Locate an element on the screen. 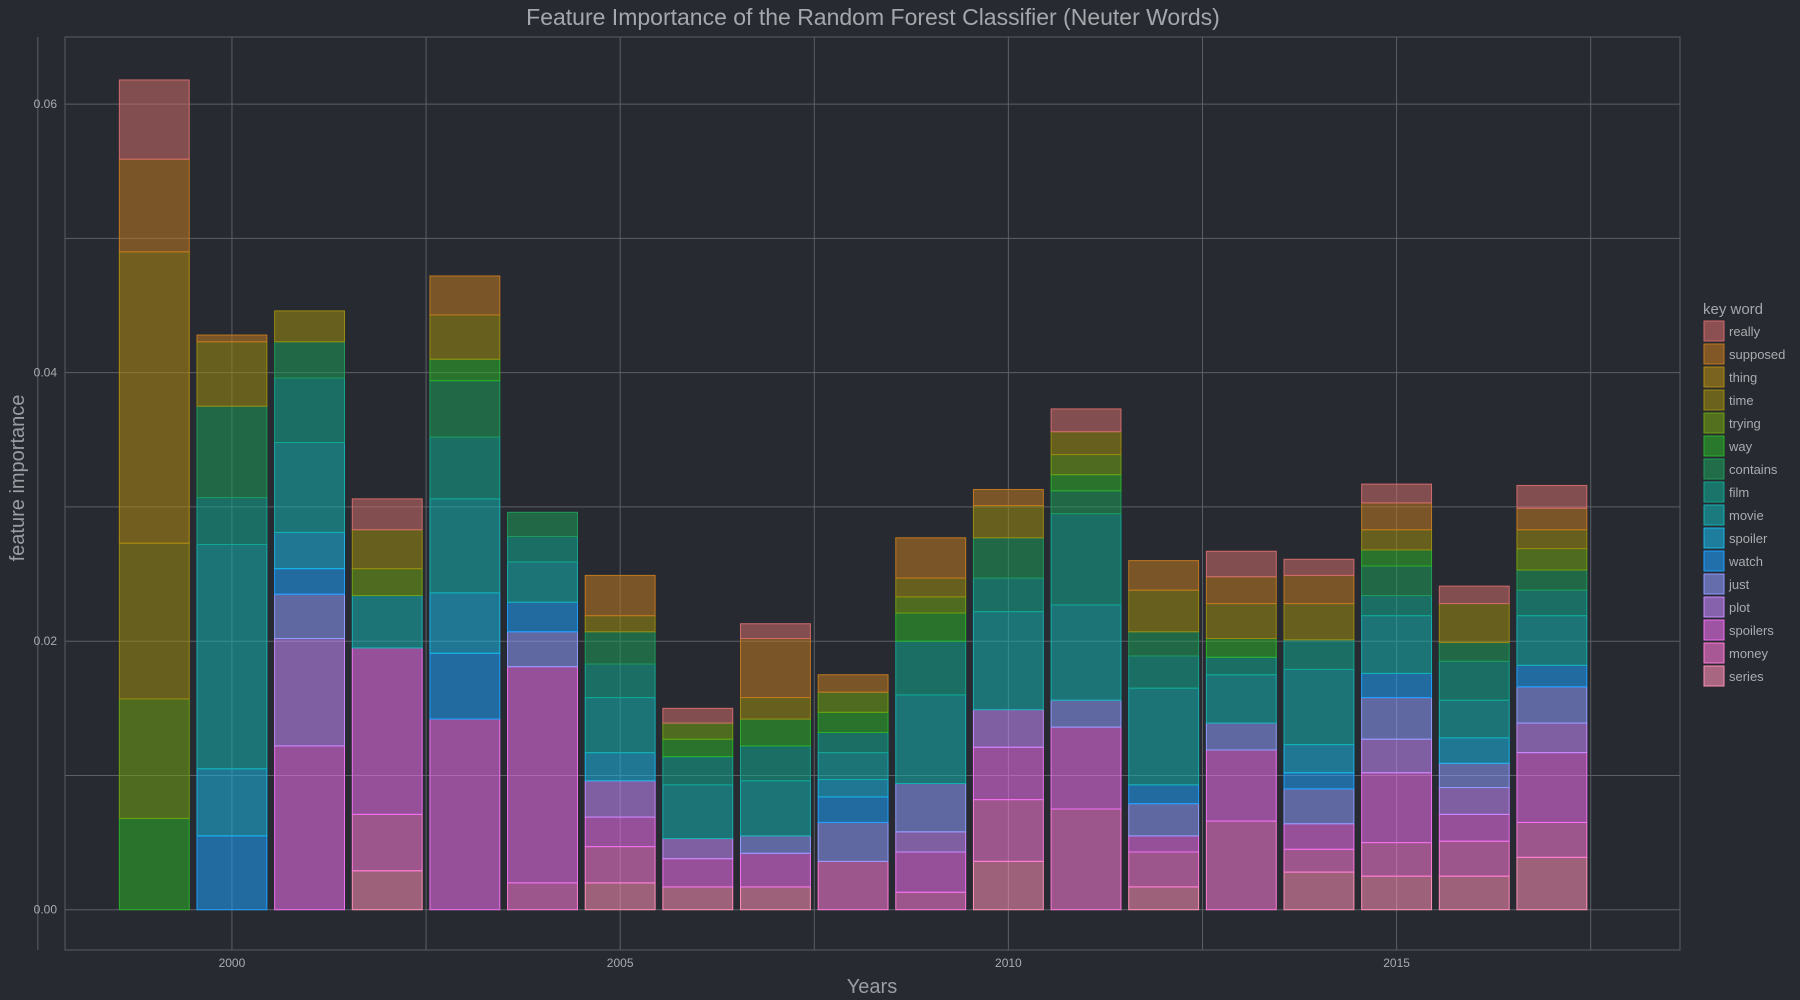 The image size is (1800, 1000). bar-segment-just-2001 is located at coordinates (310, 616).